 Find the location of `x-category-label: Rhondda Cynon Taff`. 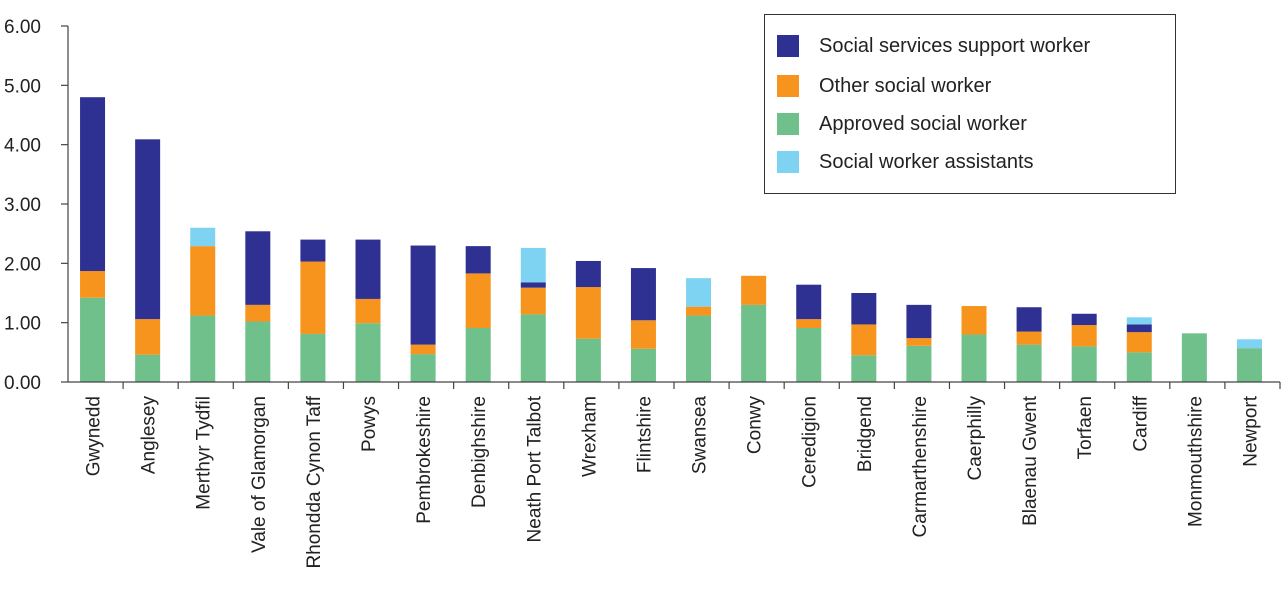

x-category-label: Rhondda Cynon Taff is located at coordinates (314, 481).